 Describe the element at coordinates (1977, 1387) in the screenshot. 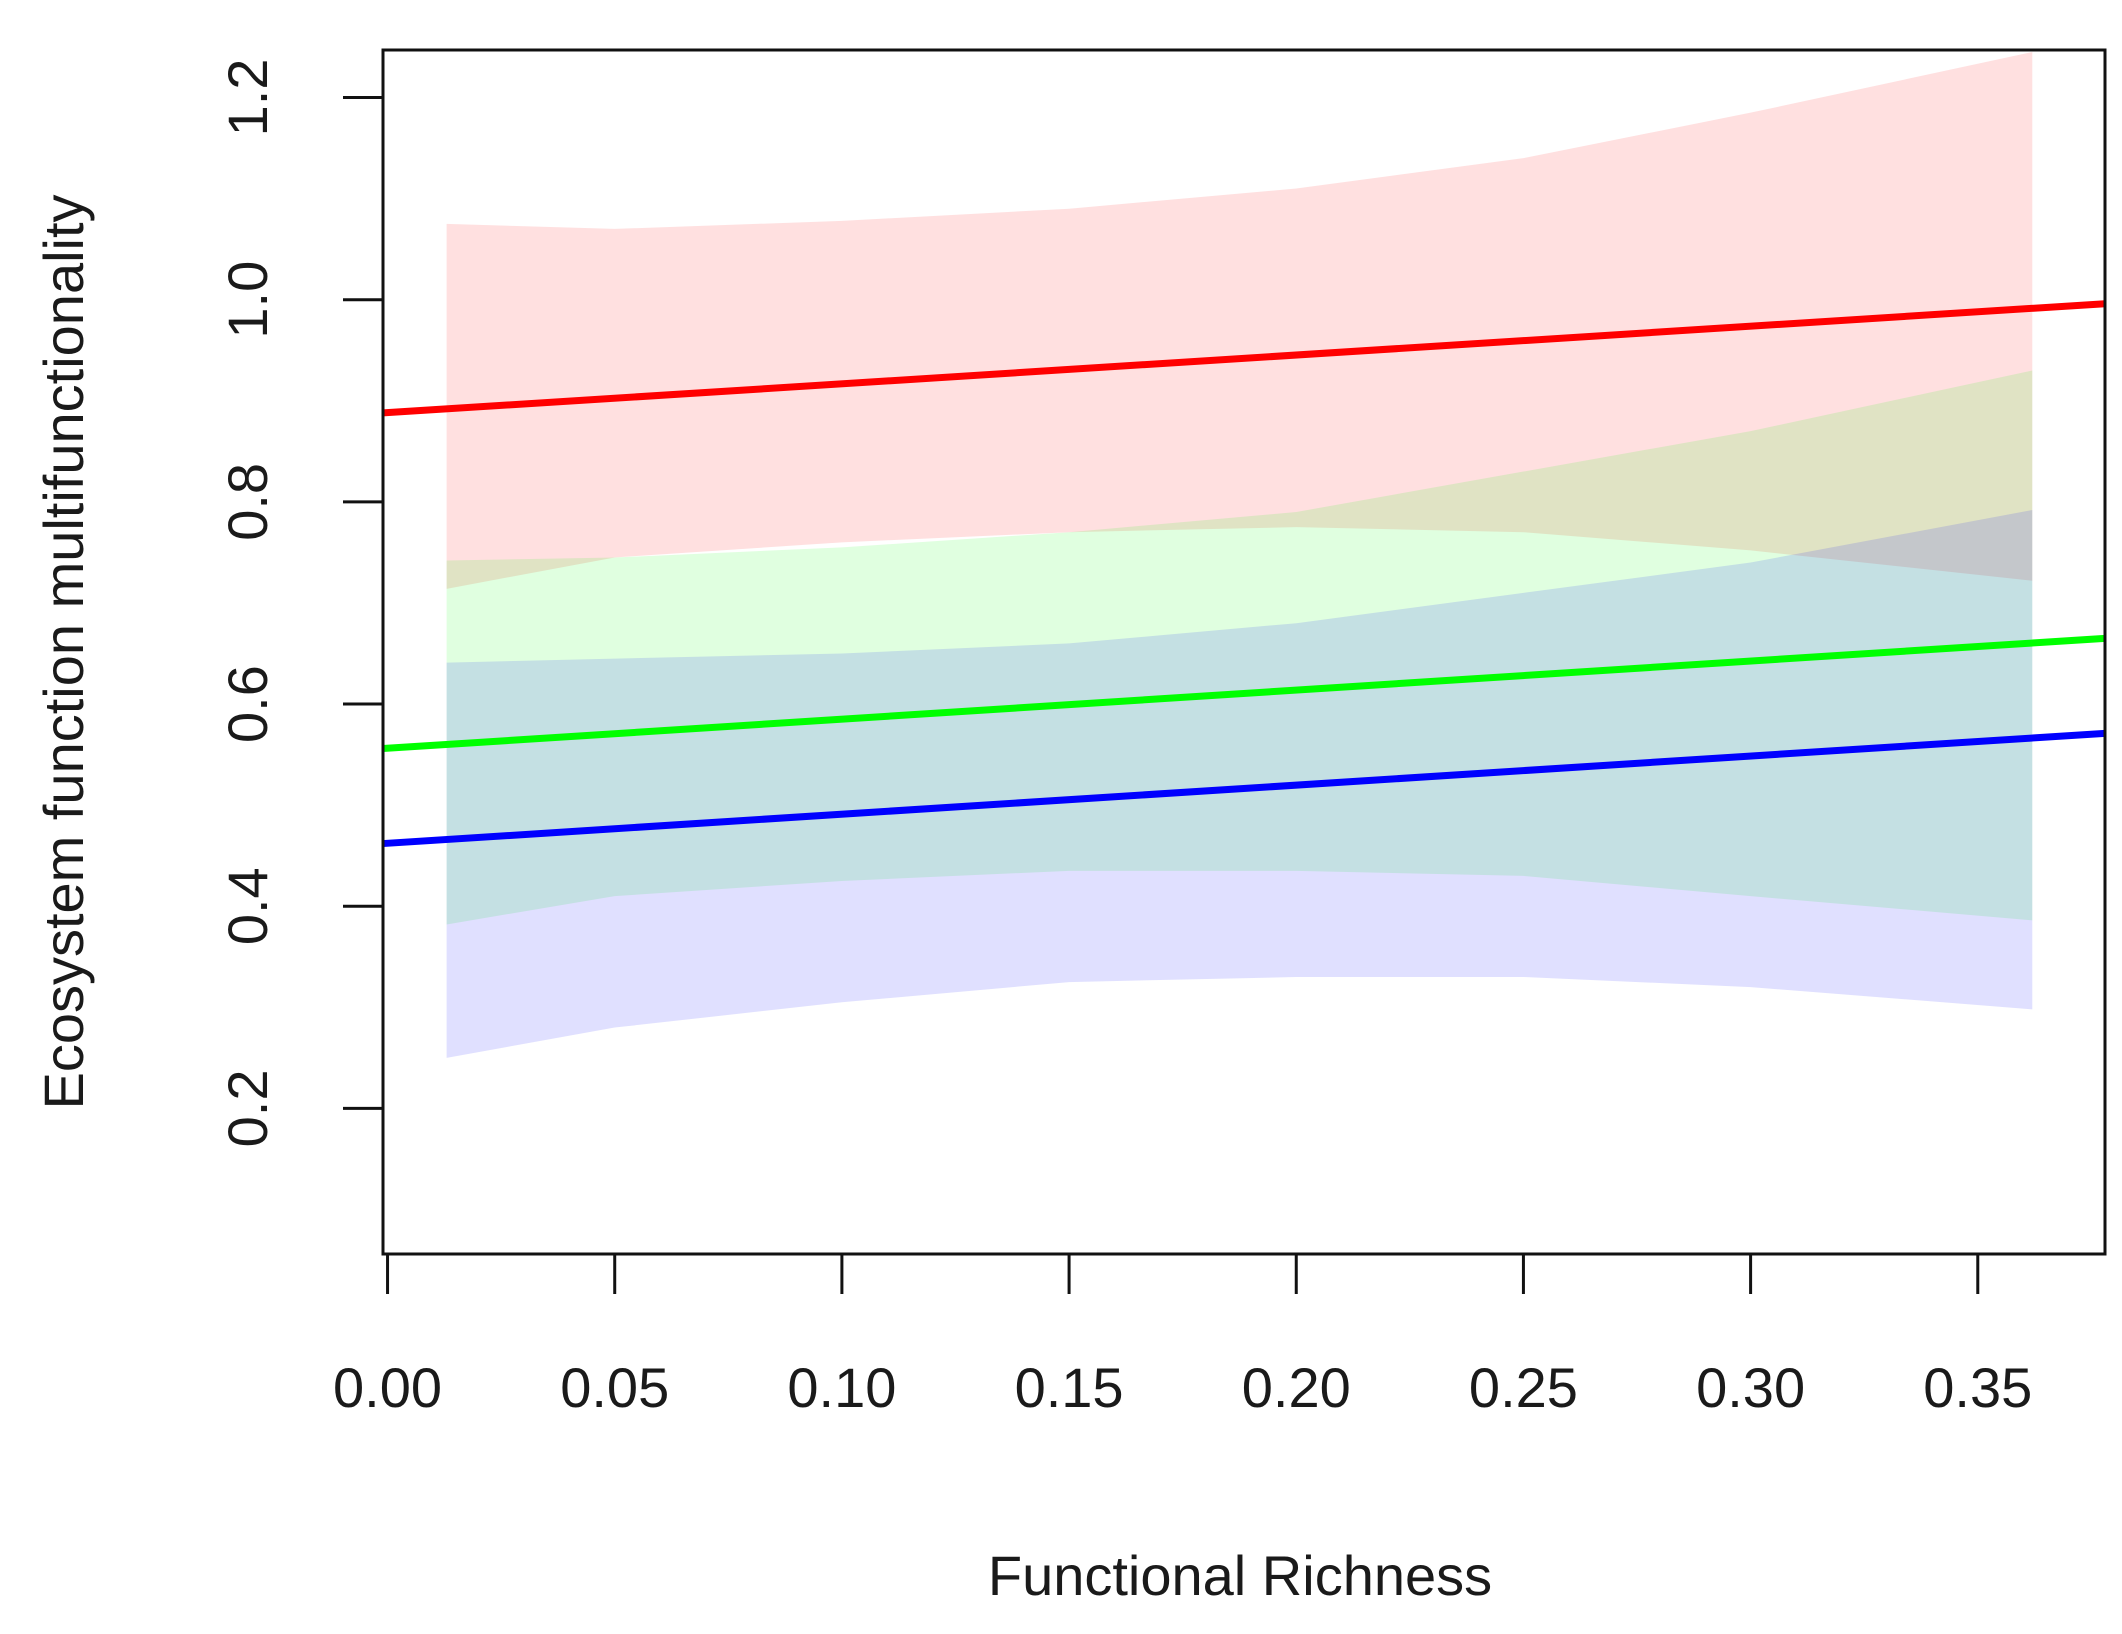

I see `x-tick-label: 0.35` at that location.